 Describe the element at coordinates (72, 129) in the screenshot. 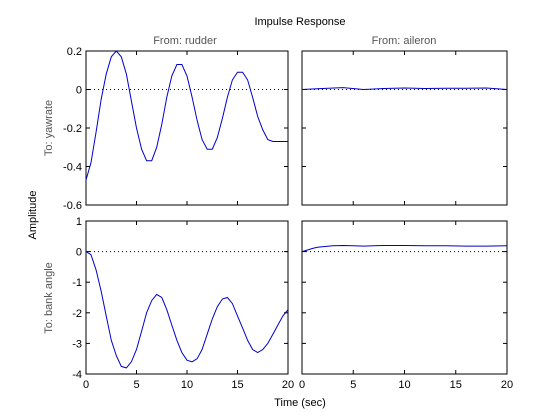

I see `y-tick-label: -0.2` at that location.